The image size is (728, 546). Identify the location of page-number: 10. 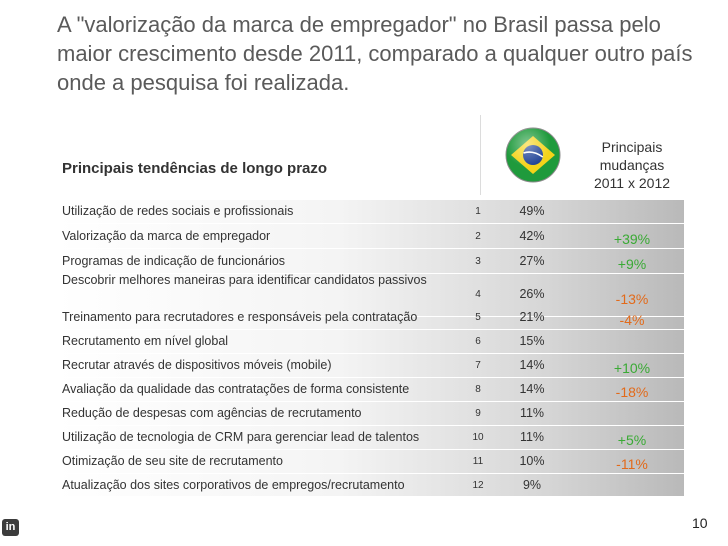
(700, 523).